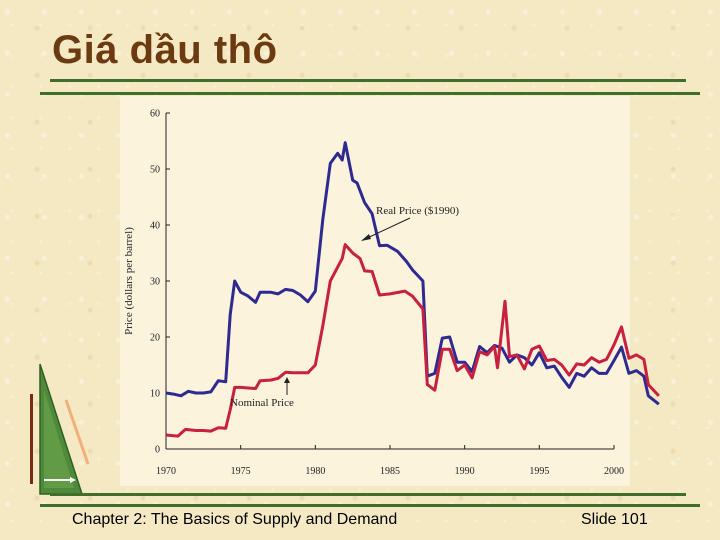 The height and width of the screenshot is (540, 720). I want to click on x-tick-label: 1995, so click(539, 471).